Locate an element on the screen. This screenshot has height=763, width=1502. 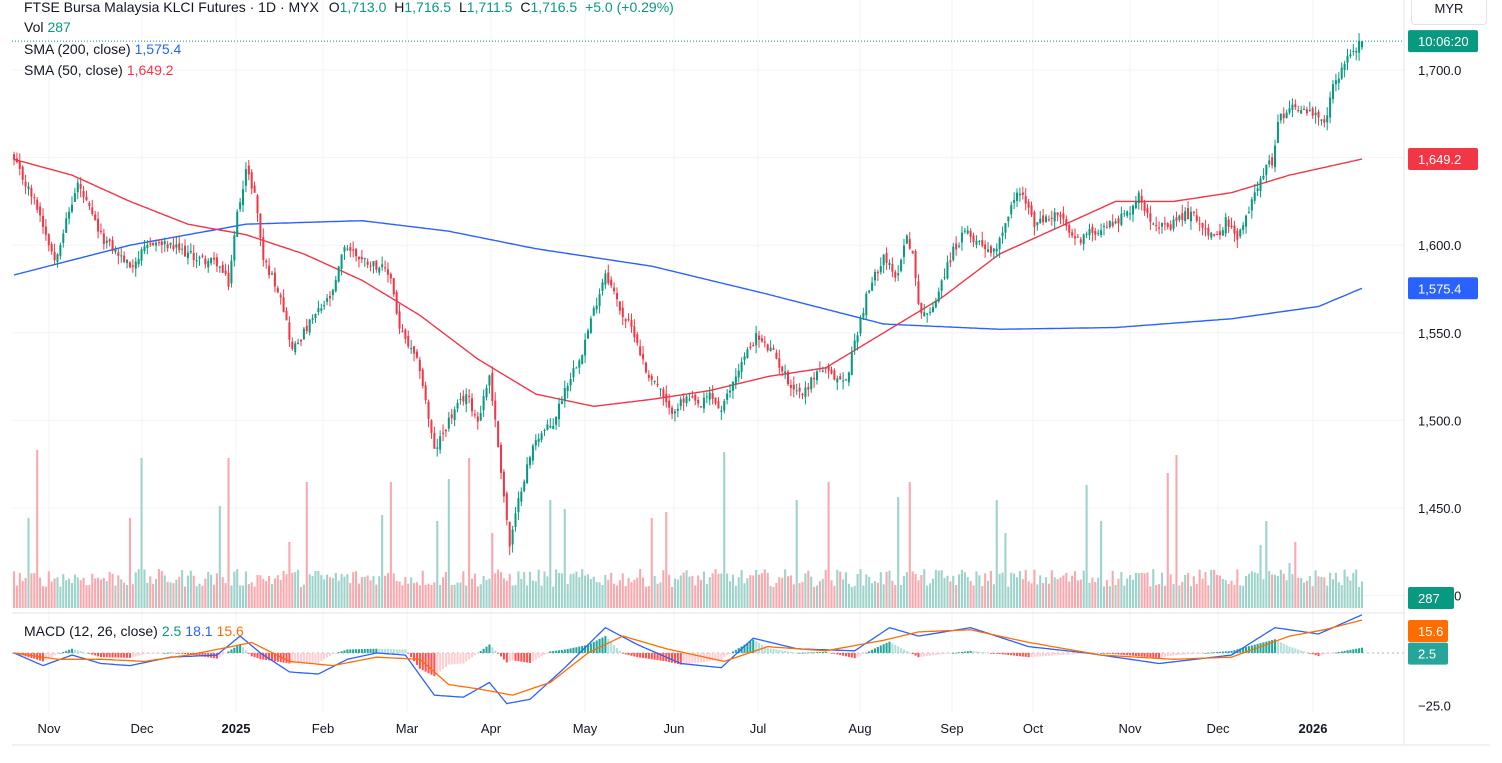
currency-button: MYR is located at coordinates (1449, 12).